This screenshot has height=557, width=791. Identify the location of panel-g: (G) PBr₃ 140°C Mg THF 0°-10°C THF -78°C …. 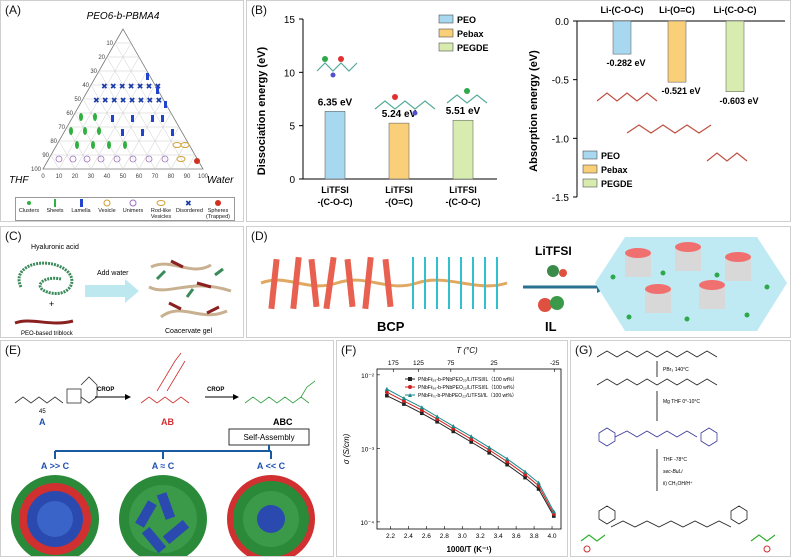
(680, 448).